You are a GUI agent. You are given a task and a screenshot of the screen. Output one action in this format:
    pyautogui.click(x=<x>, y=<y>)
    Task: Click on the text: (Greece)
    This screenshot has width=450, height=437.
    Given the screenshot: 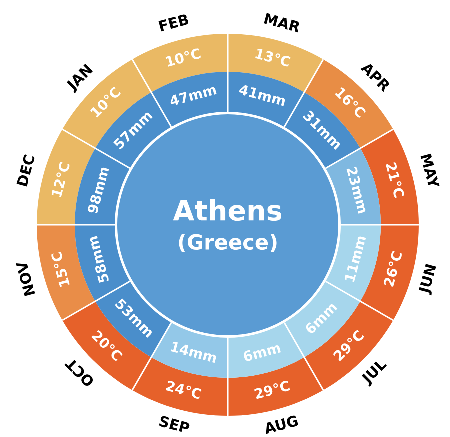 What is the action you would take?
    pyautogui.click(x=228, y=243)
    